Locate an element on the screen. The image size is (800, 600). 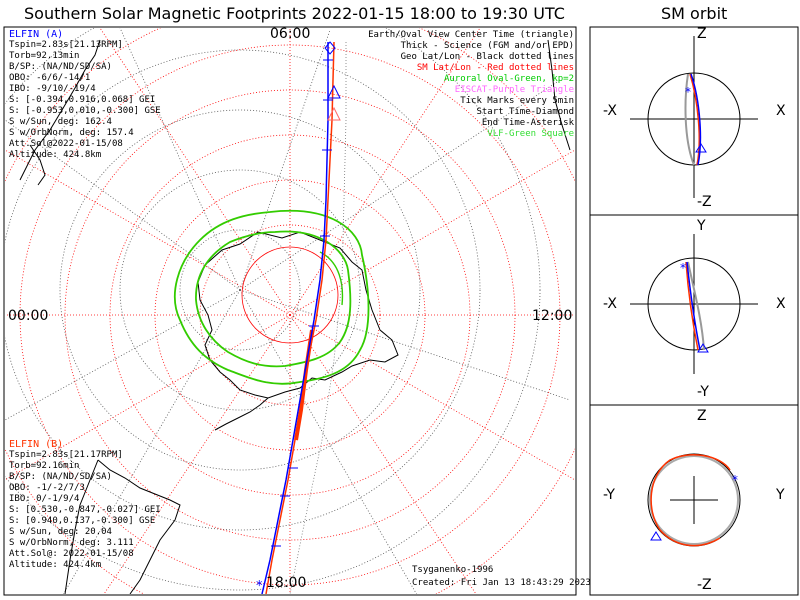
legend-item: EISCAT-Purple Triangle is located at coordinates (514, 90).